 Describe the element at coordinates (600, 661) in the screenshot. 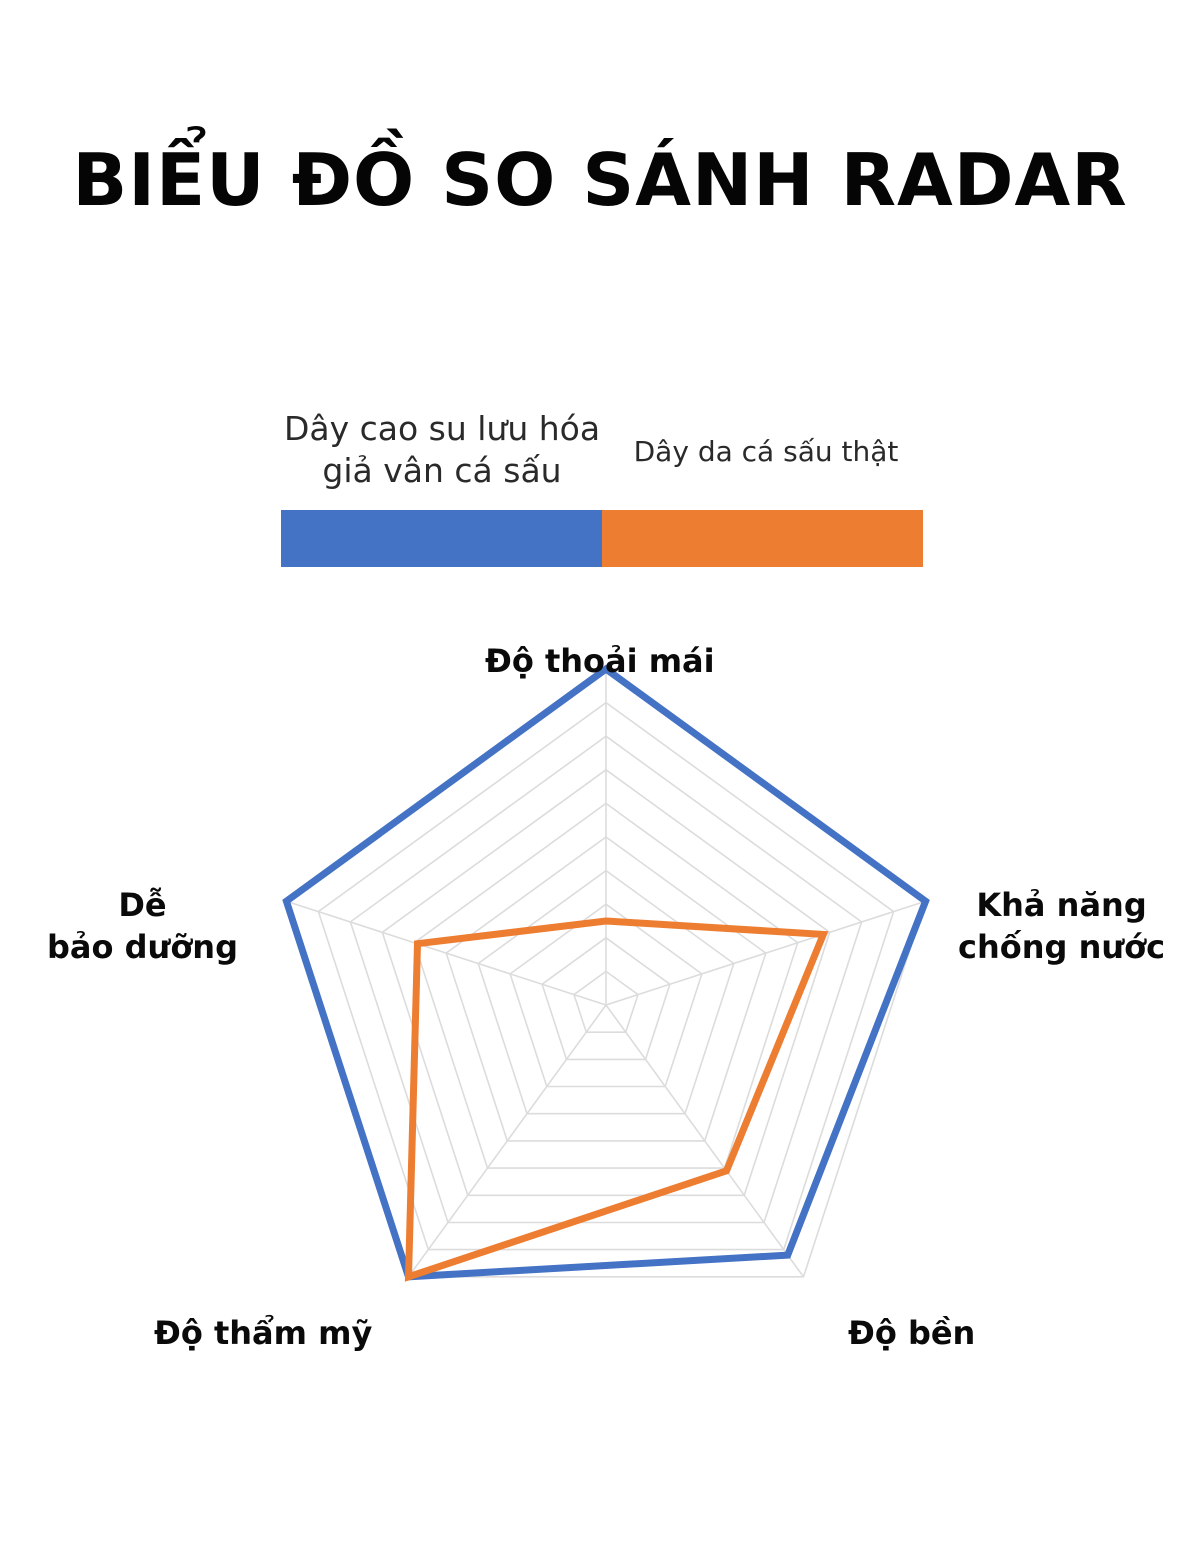

I see `axis-label-comfort: Độ thoải mái` at that location.